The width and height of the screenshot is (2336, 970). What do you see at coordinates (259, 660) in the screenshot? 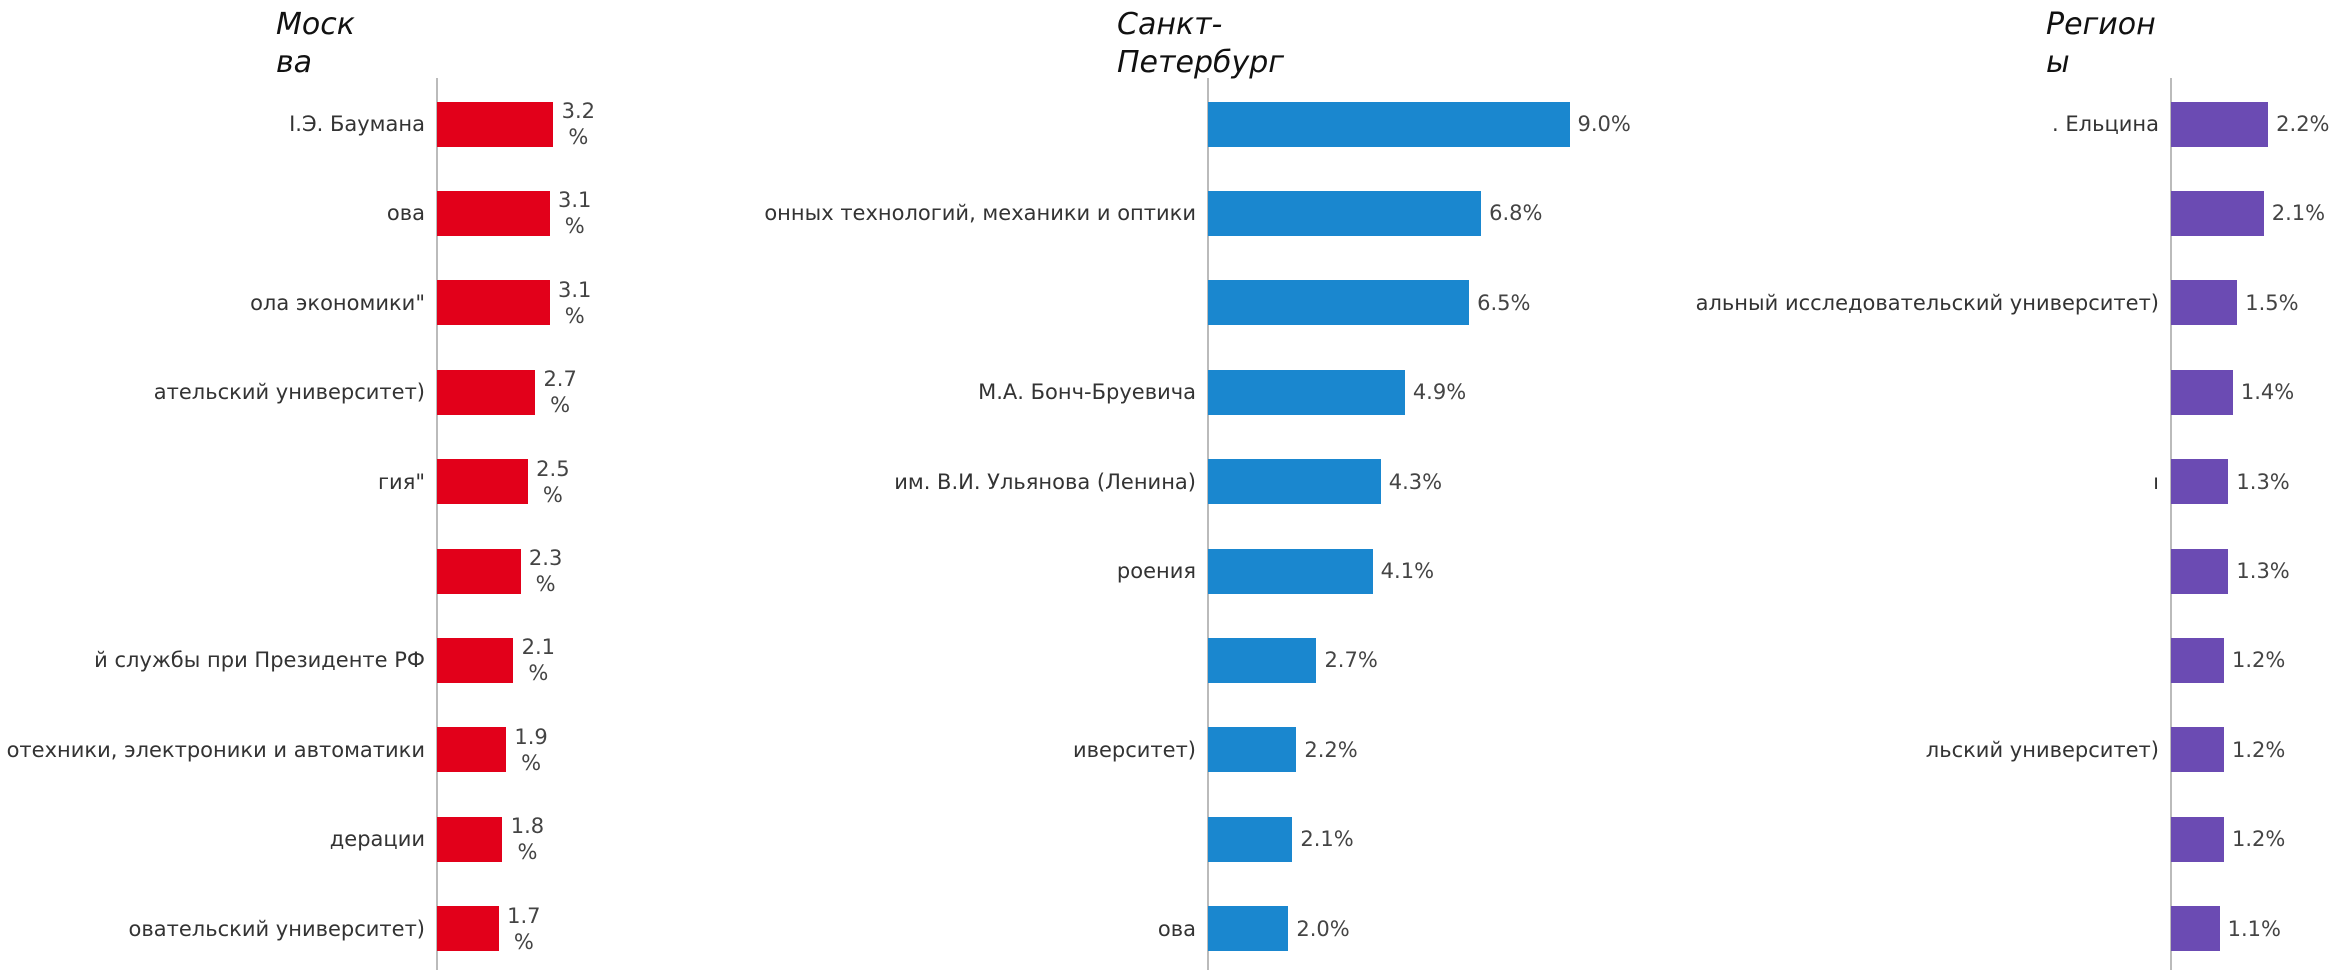
I see `category-label: й службы при Президенте РФ` at bounding box center [259, 660].